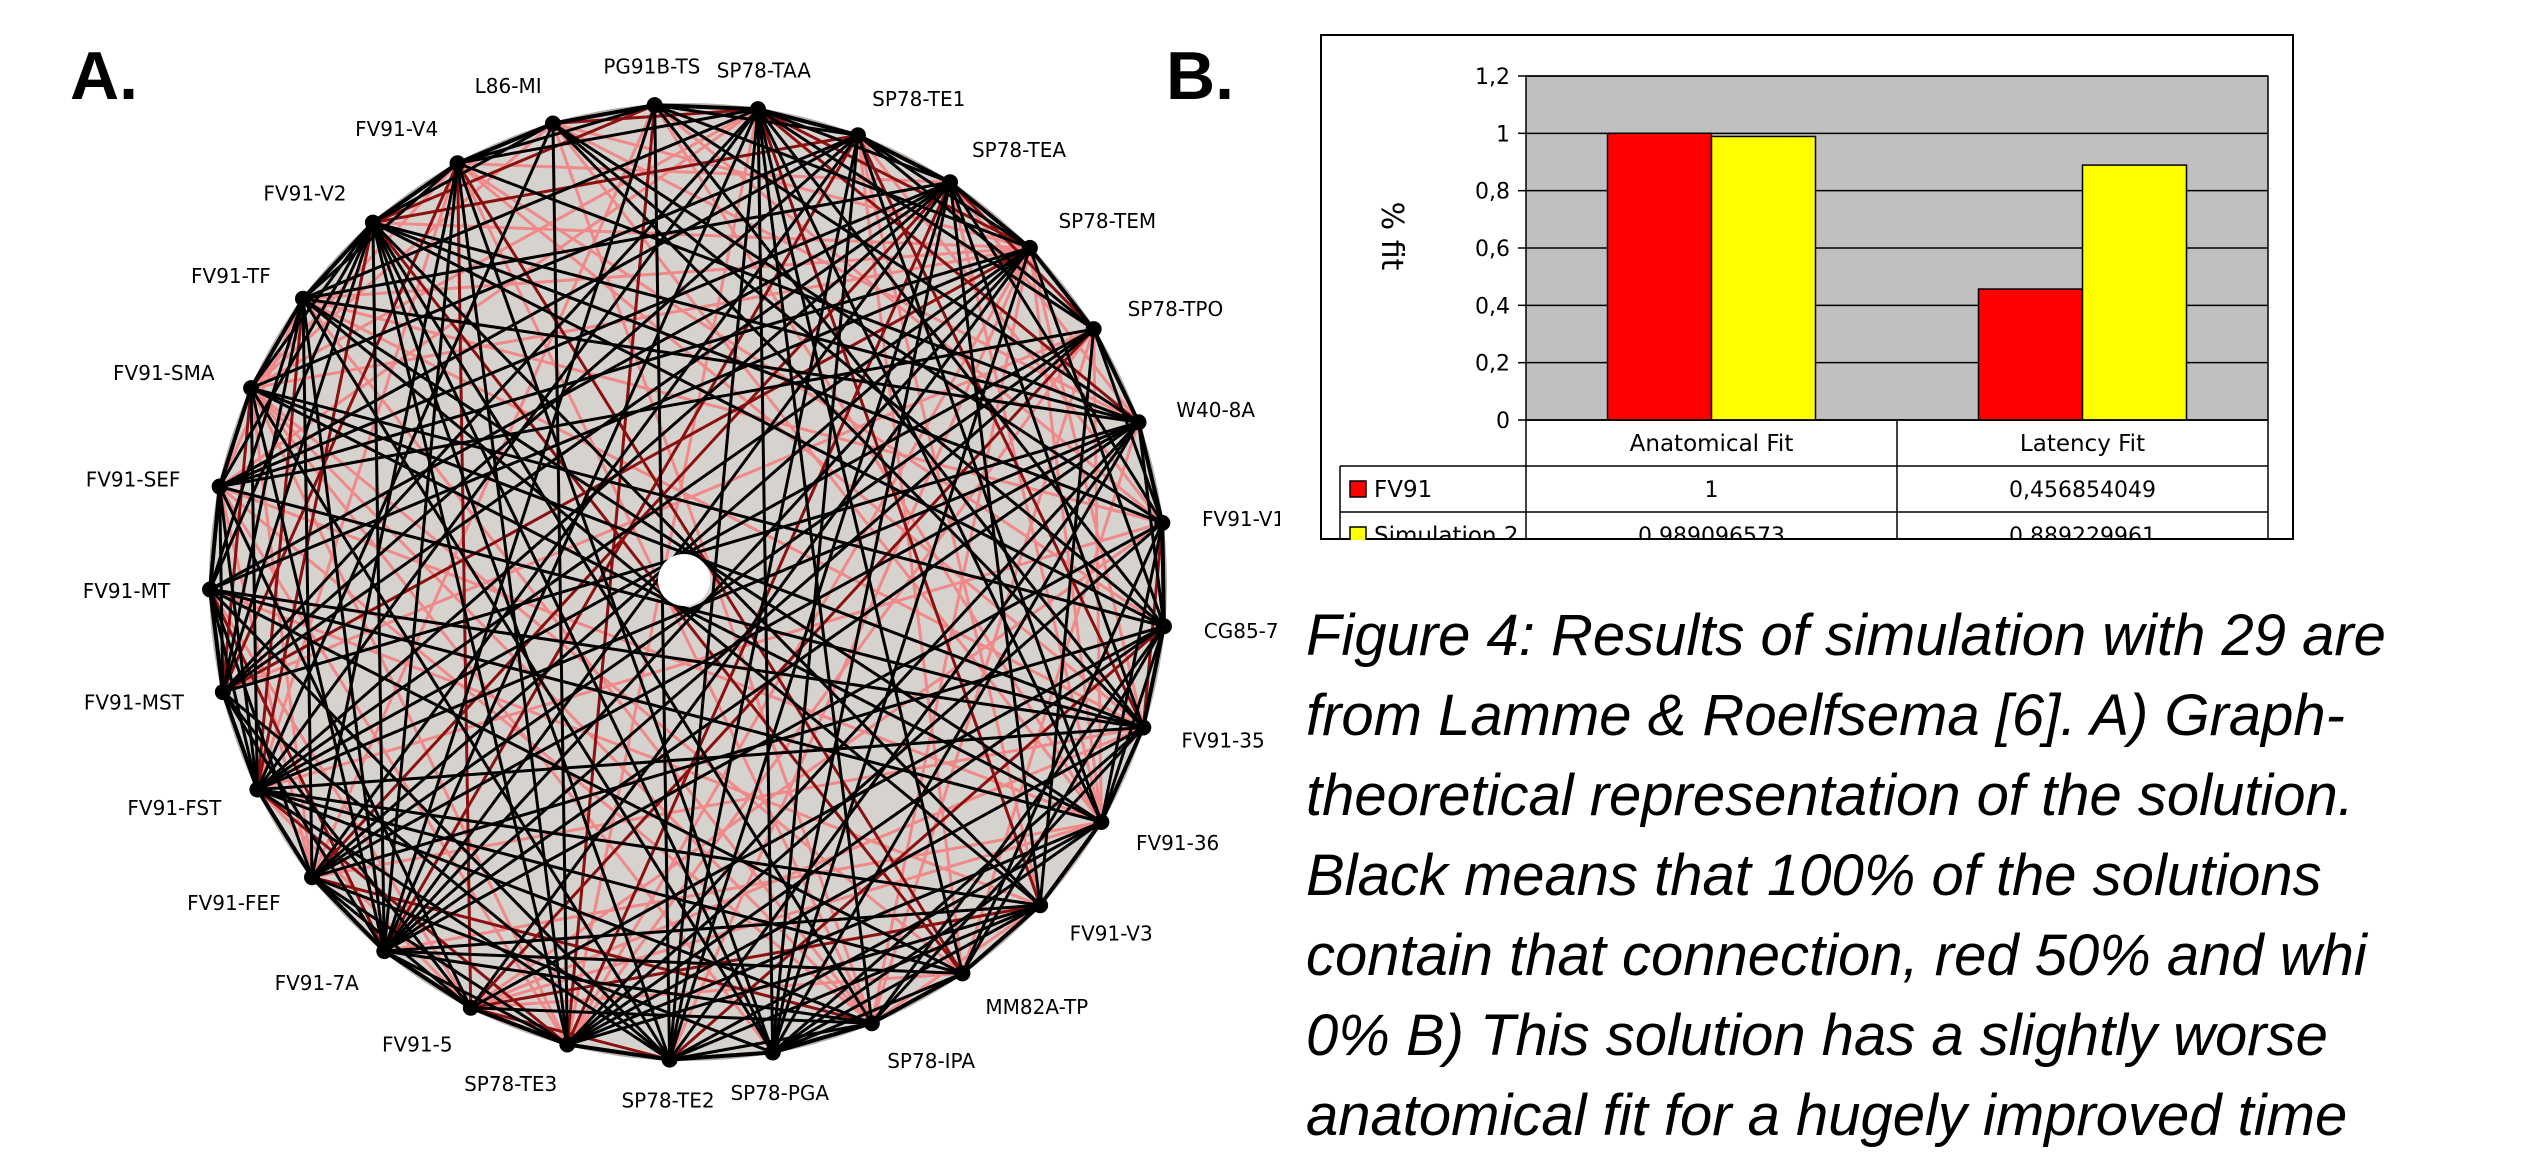 This screenshot has height=1156, width=2532. I want to click on y-tick-label: 0,2, so click(1492, 364).